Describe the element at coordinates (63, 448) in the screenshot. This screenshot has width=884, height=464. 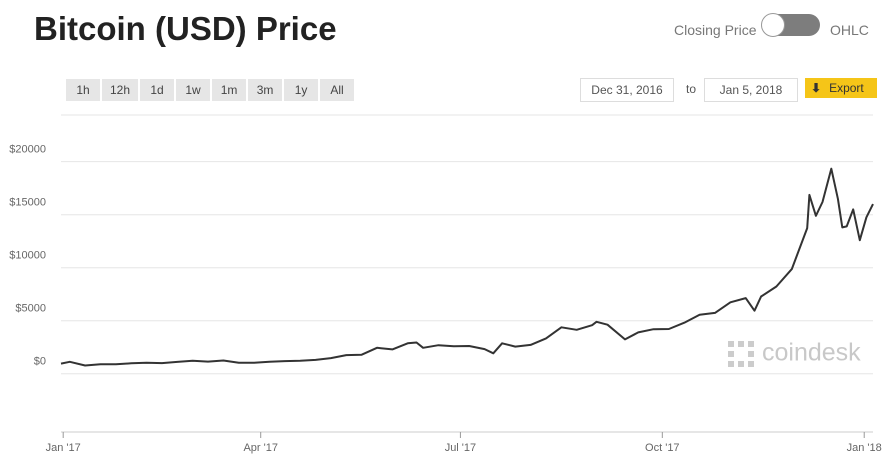
I see `x-tick-label: Jan '17` at that location.